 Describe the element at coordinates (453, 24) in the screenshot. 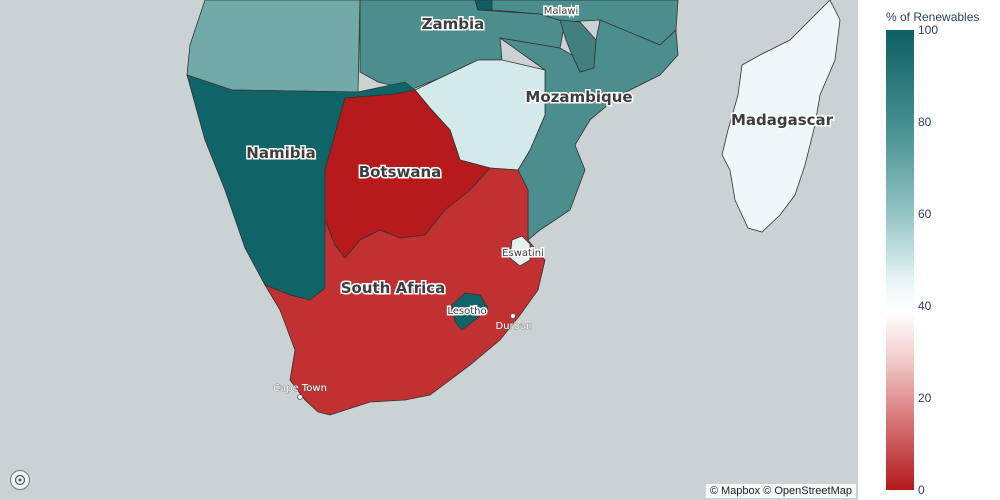

I see `label-zambia: Zambia` at that location.